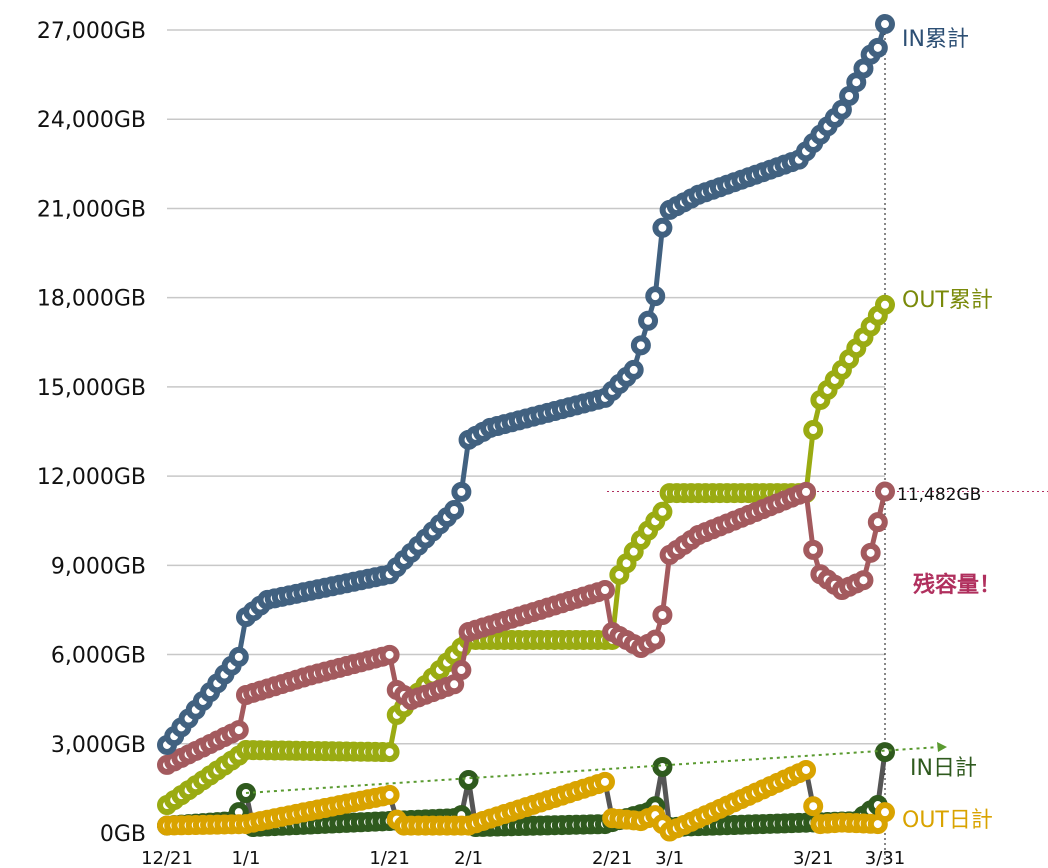  What do you see at coordinates (245, 858) in the screenshot?
I see `x-tick-label: 1/1` at bounding box center [245, 858].